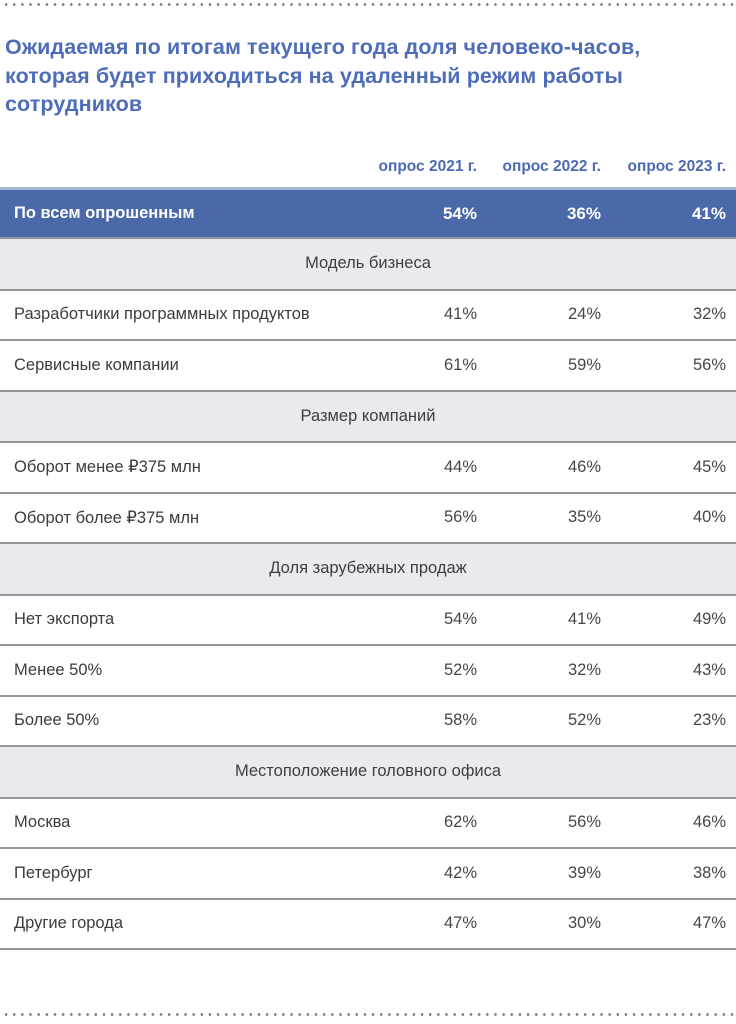 This screenshot has height=1024, width=736. Describe the element at coordinates (57, 720) in the screenshot. I see `row-label: Более 50%` at that location.